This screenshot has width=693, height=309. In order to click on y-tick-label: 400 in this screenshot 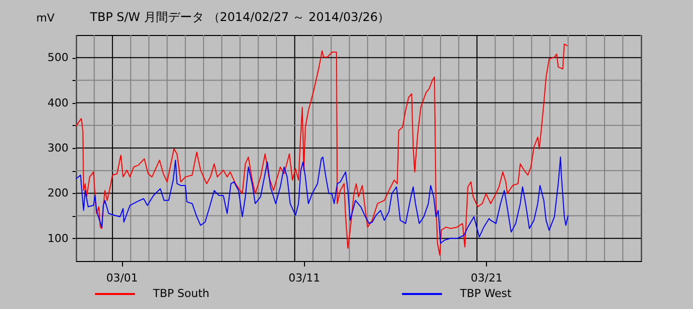, I will do `click(58, 103)`.